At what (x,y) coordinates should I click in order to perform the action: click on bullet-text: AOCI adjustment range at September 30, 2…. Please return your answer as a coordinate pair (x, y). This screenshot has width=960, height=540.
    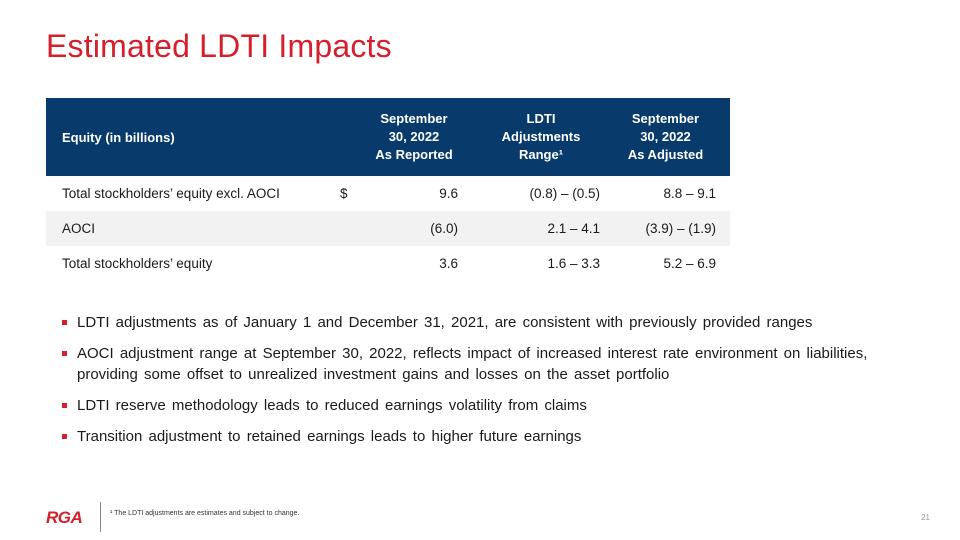
    Looking at the image, I should click on (472, 364).